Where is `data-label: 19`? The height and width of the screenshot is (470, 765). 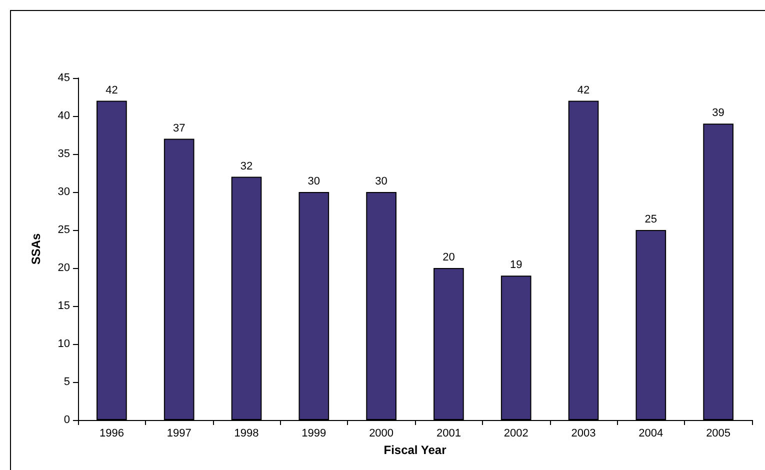
data-label: 19 is located at coordinates (516, 265).